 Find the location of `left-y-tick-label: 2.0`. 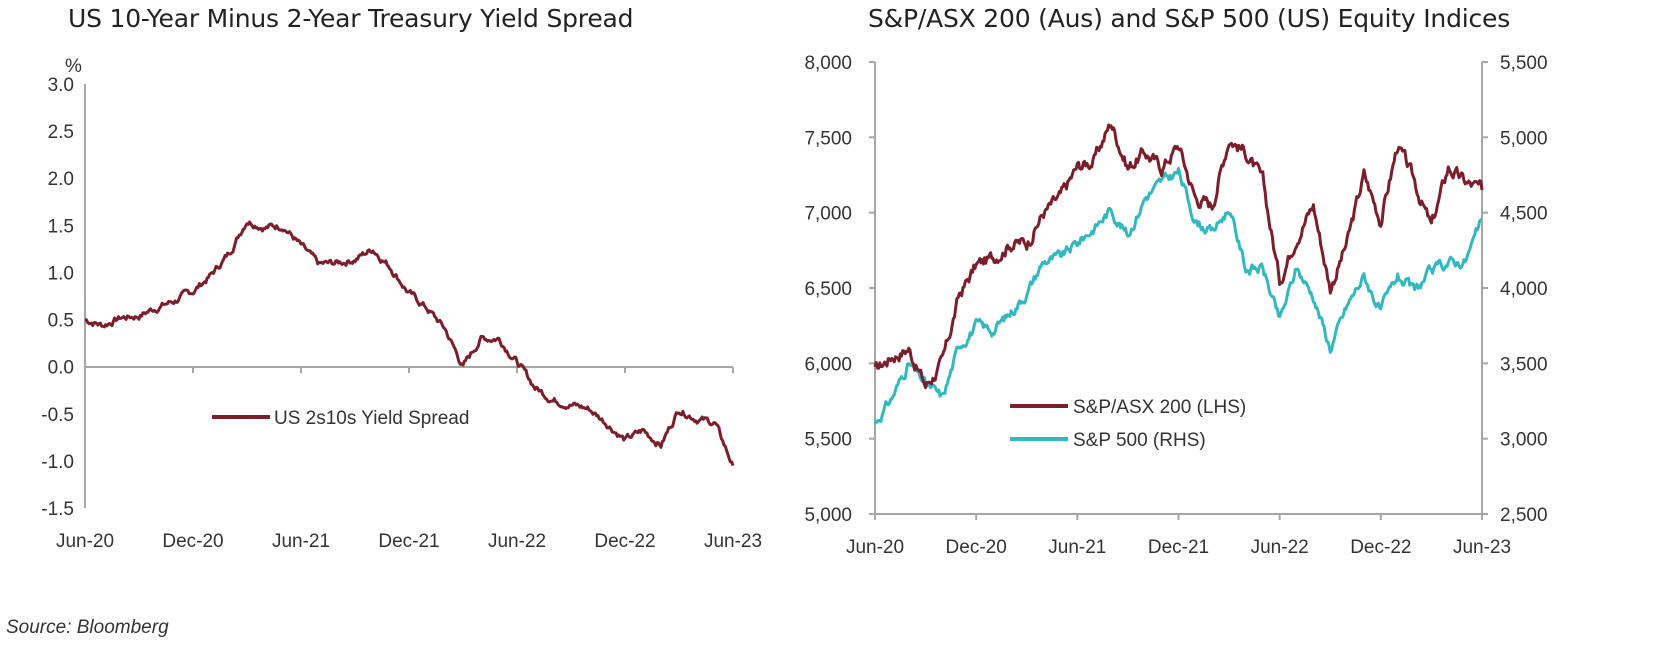

left-y-tick-label: 2.0 is located at coordinates (61, 179).